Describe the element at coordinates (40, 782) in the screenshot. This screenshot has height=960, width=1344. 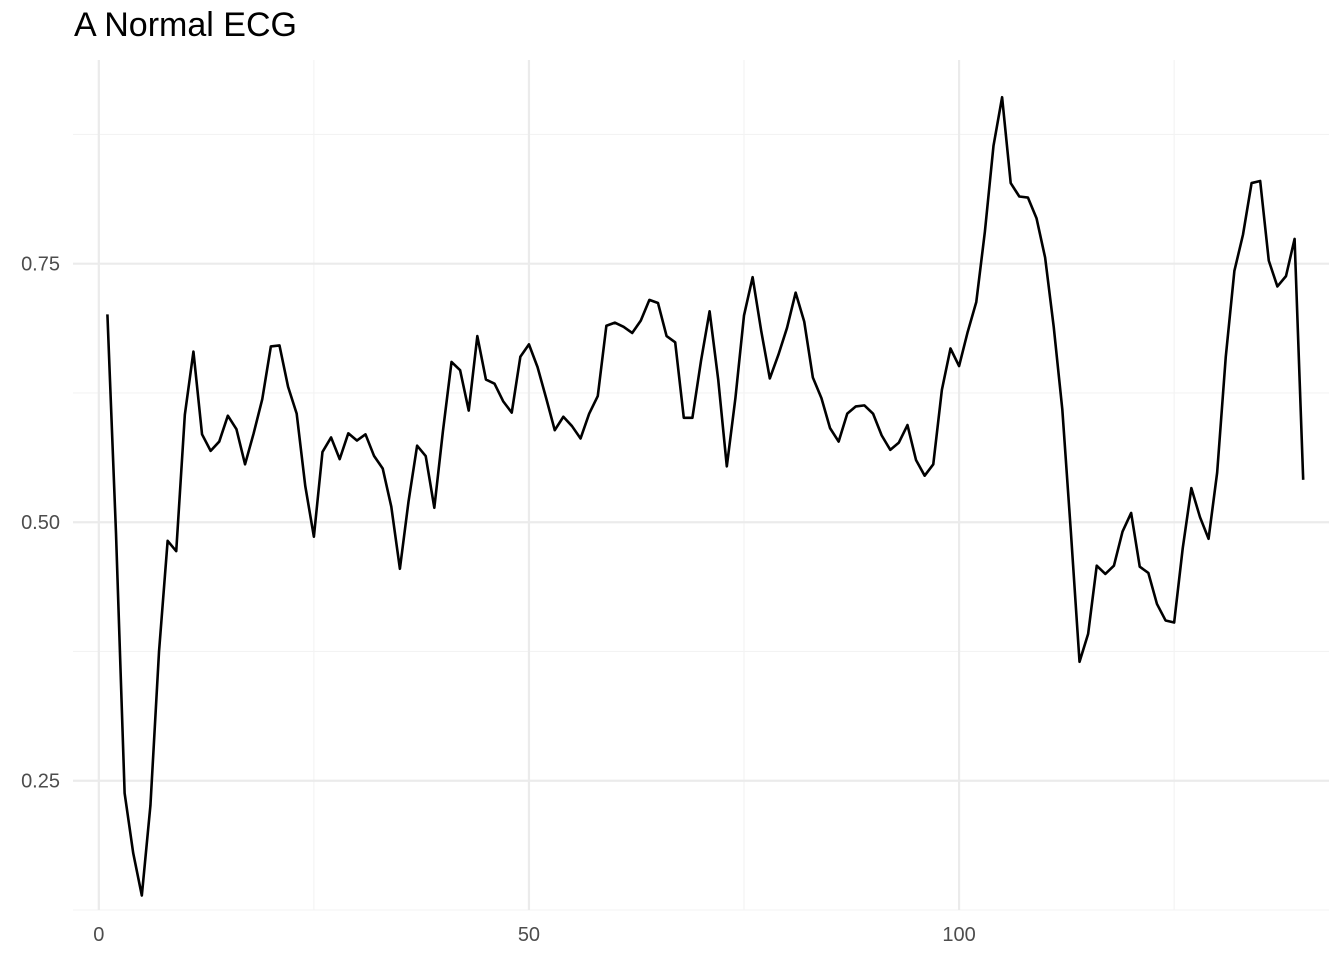
I see `y-tick-label: 0.25` at that location.